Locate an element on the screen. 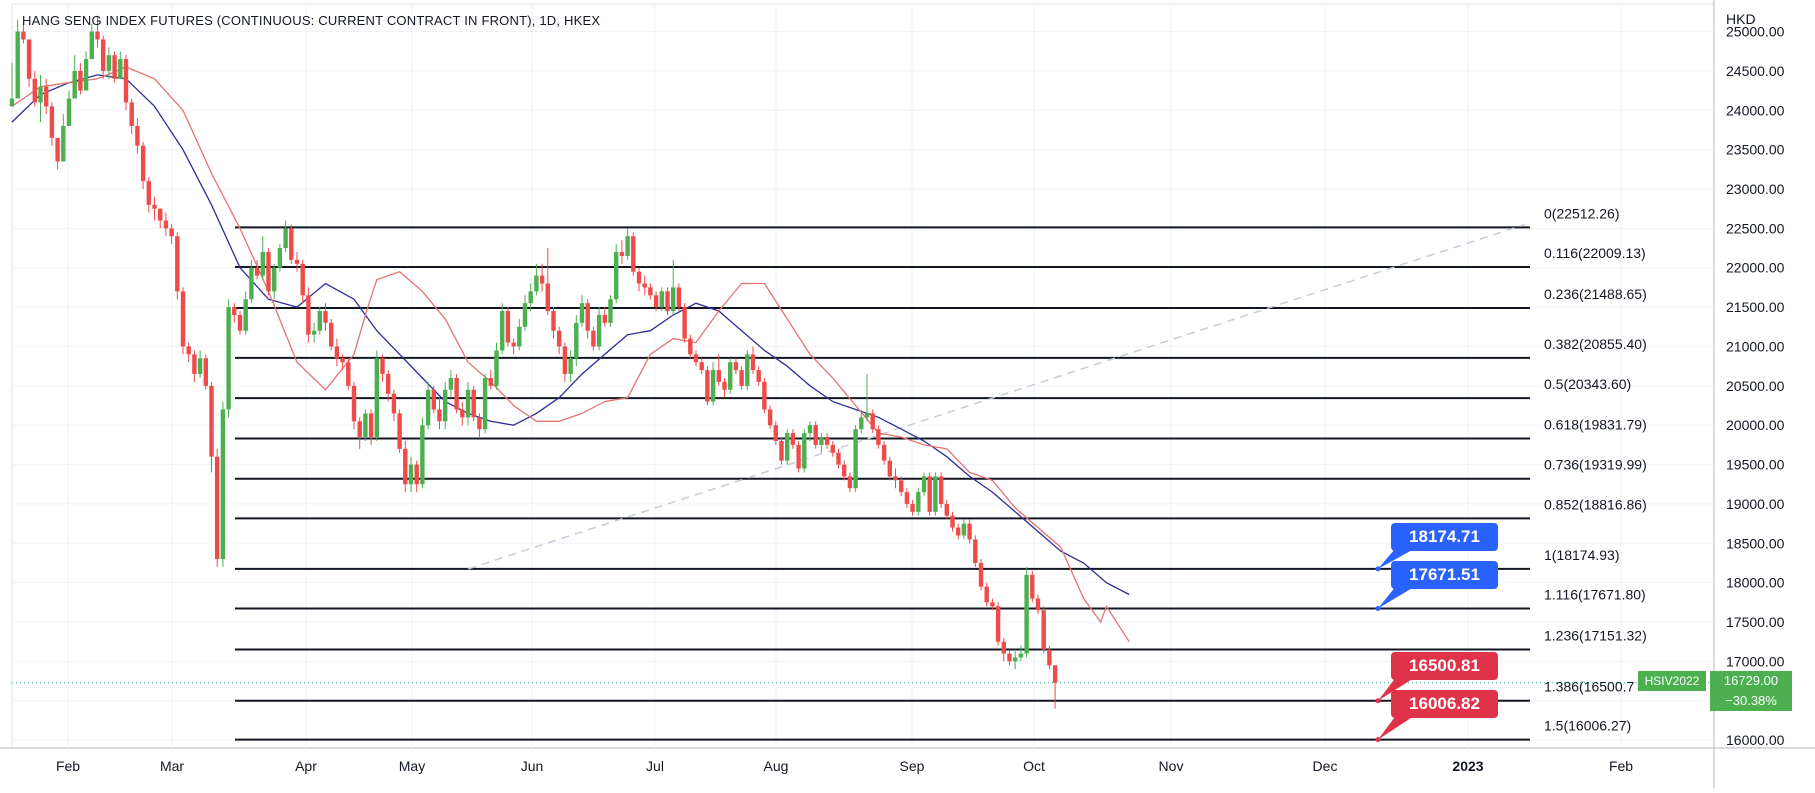  x-tick-label: May is located at coordinates (412, 766).